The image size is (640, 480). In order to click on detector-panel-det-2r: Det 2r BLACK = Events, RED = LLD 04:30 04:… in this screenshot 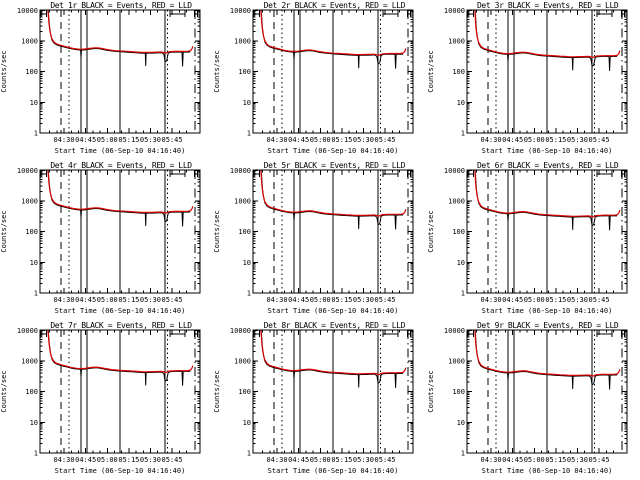, I will do `click(319, 80)`.